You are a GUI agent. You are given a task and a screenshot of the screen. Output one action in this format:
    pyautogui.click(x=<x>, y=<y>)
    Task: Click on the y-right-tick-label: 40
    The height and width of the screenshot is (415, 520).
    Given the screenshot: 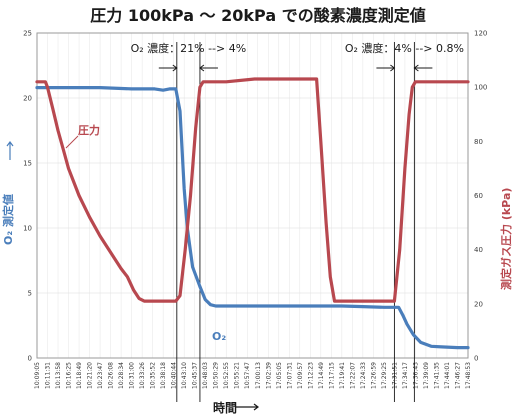 What is the action you would take?
    pyautogui.click(x=478, y=250)
    